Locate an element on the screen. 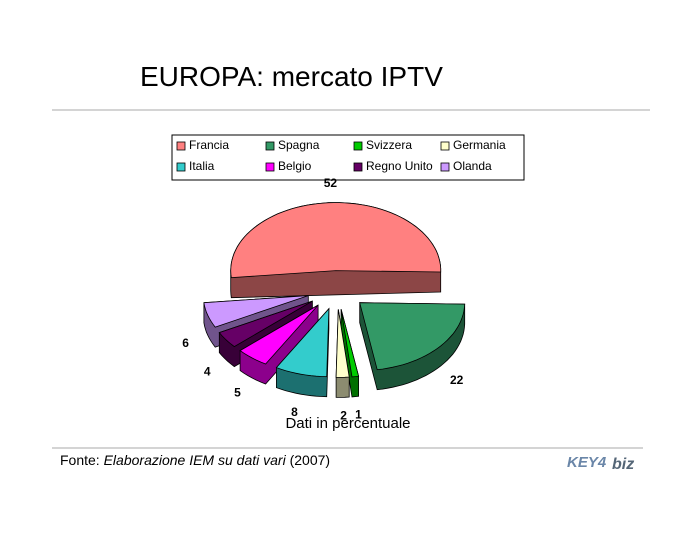 This screenshot has height=550, width=700. value-label: 52 is located at coordinates (331, 183).